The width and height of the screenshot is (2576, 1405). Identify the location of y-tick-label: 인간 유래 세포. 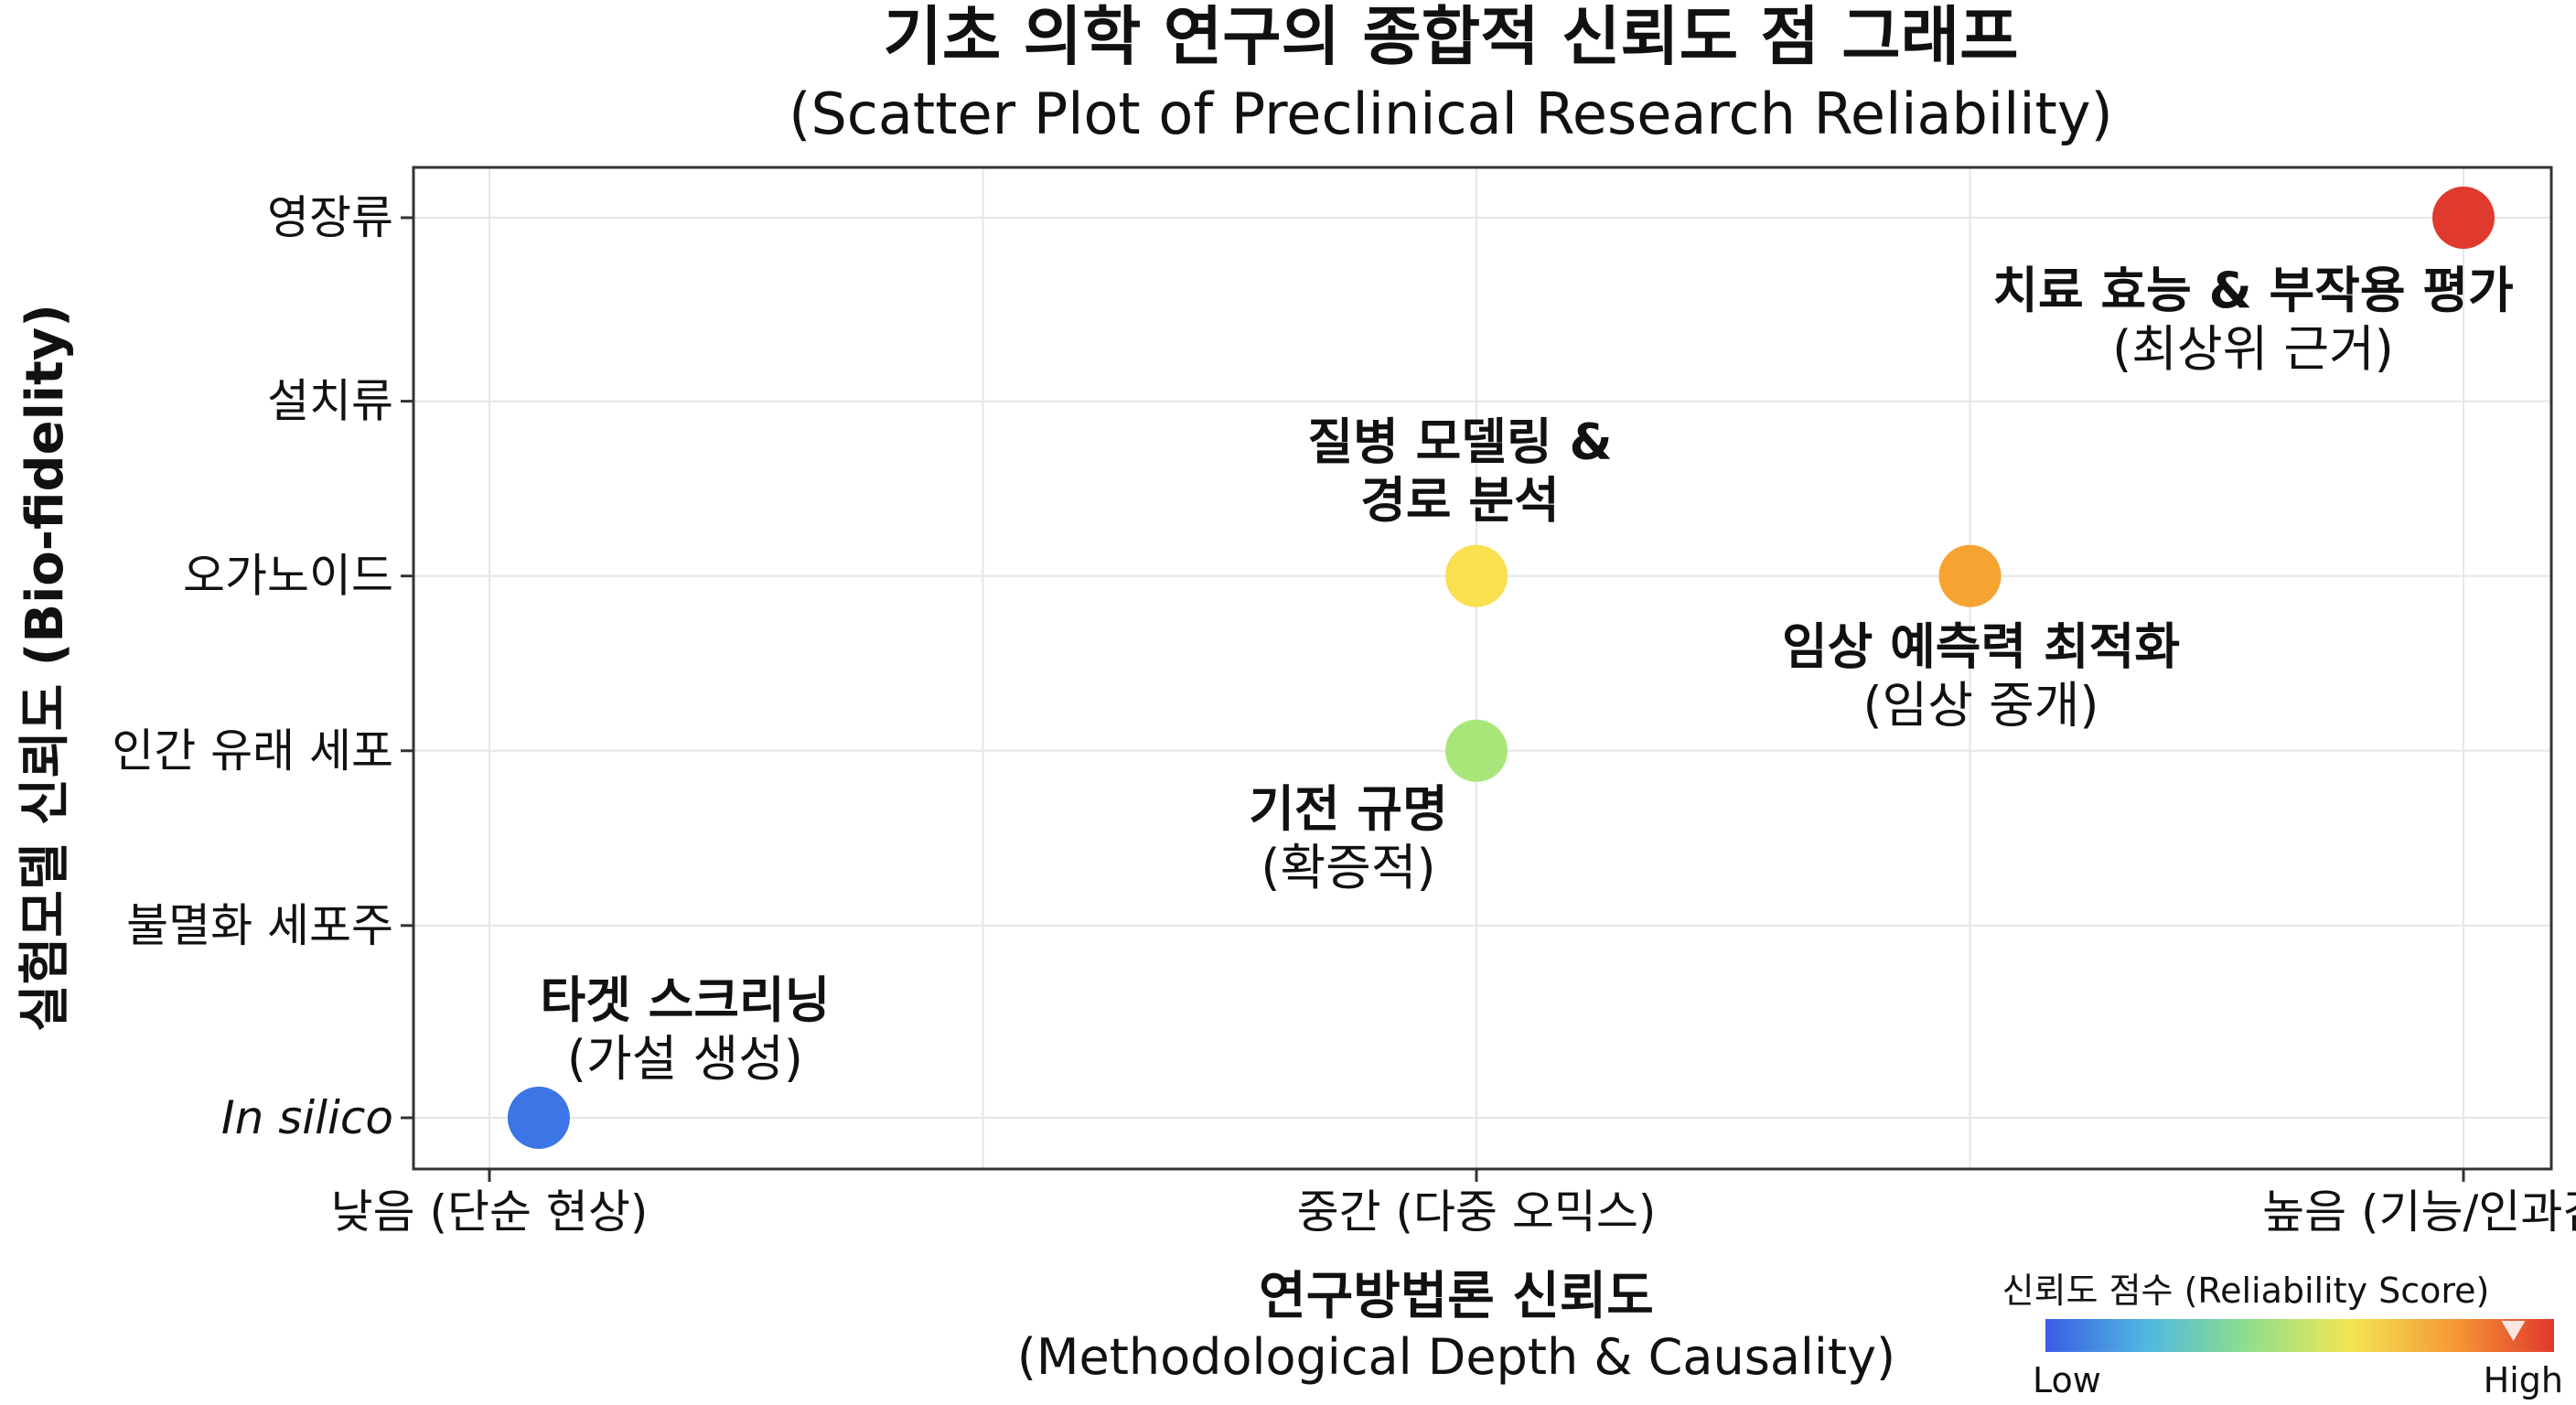
(252, 751).